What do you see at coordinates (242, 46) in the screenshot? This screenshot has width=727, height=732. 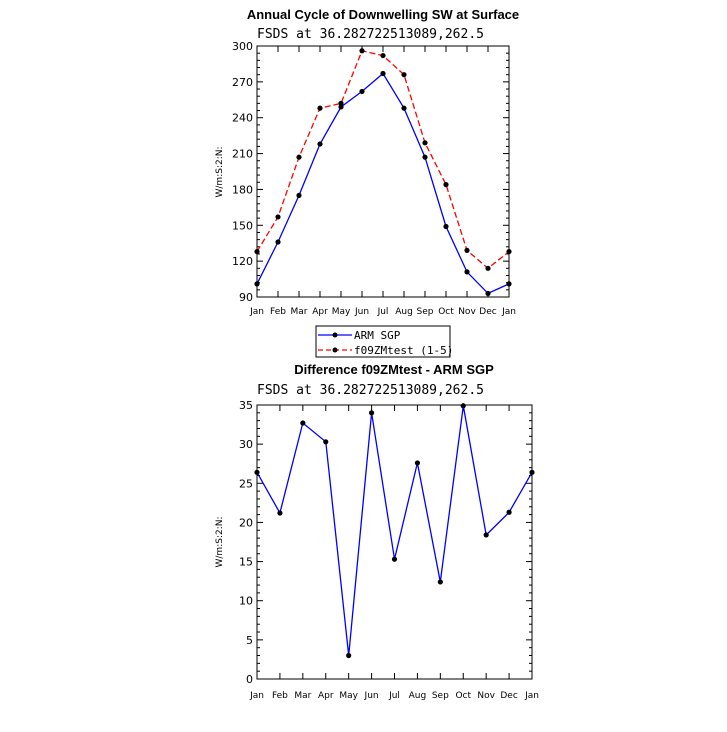 I see `y-tick-label: 300` at bounding box center [242, 46].